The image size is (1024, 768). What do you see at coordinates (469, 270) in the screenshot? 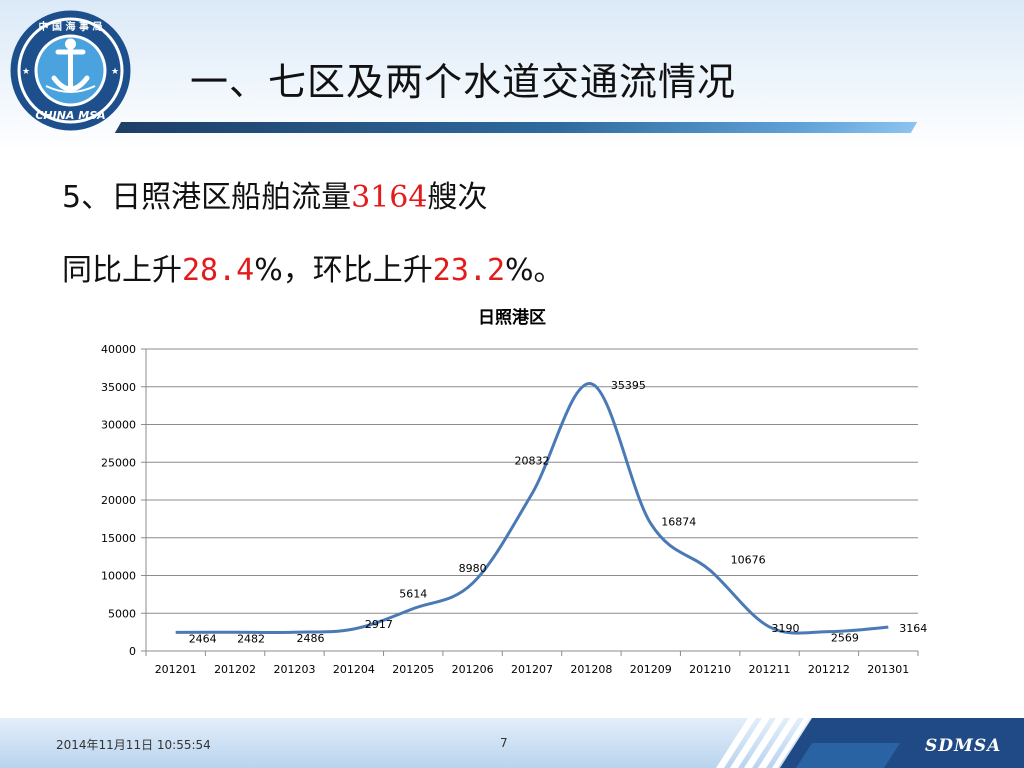
I see `mom-growth: 23.2` at bounding box center [469, 270].